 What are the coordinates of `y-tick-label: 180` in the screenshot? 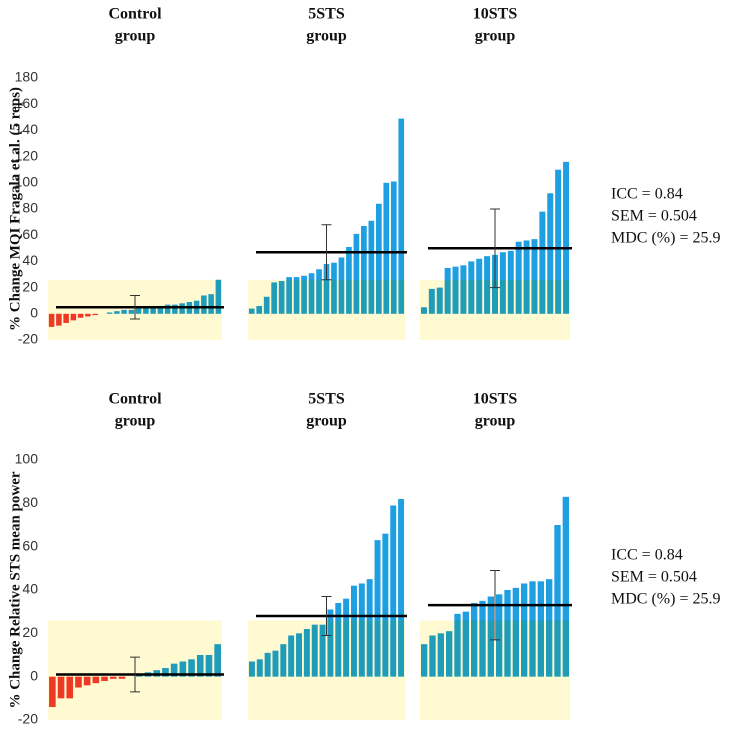 It's located at (27, 77).